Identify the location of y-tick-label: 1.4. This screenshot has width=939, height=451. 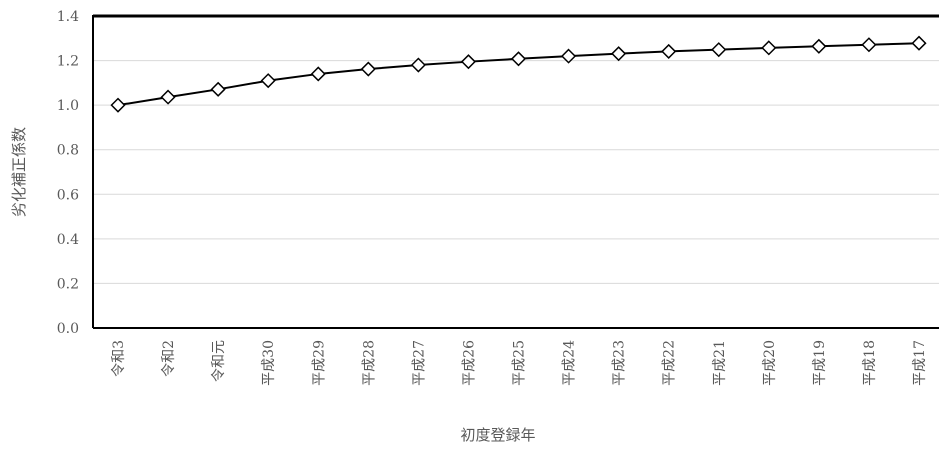
(68, 17).